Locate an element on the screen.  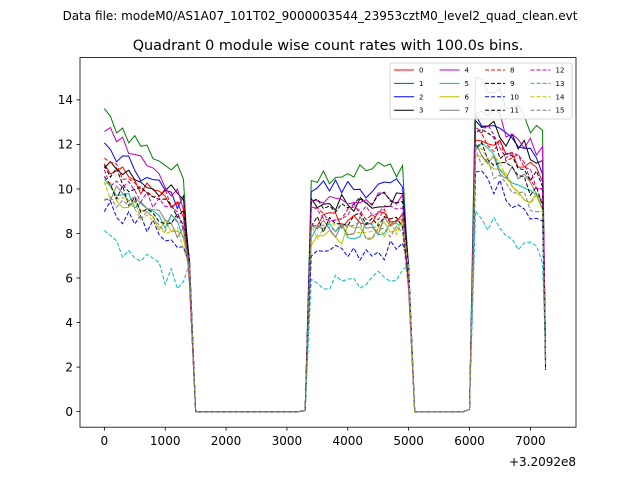
x-tick-label: 5000 is located at coordinates (408, 441).